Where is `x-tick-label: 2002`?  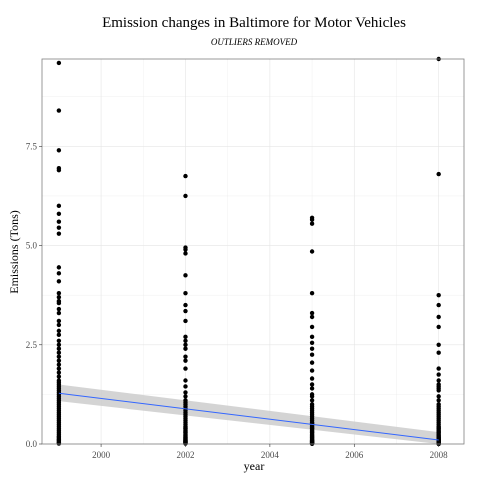
x-tick-label: 2002 is located at coordinates (185, 455).